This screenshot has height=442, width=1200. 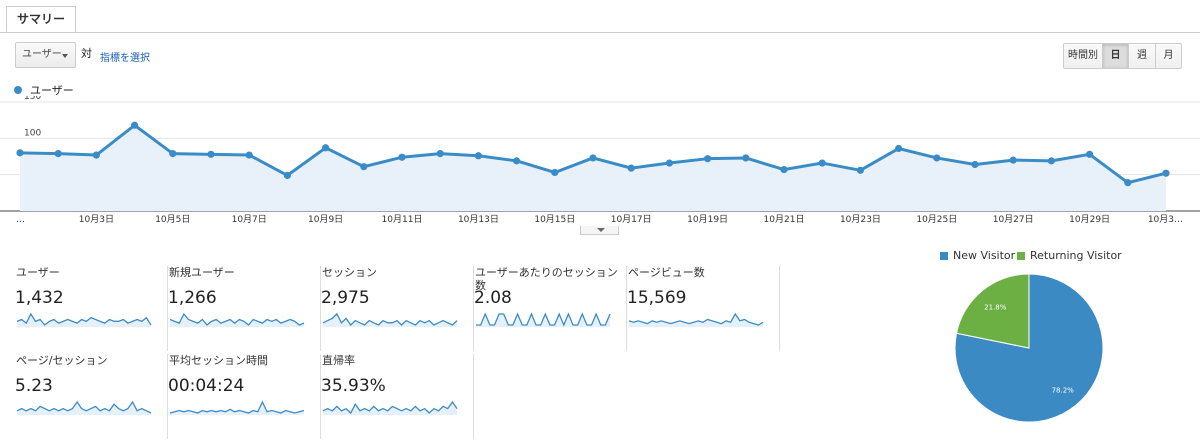 What do you see at coordinates (39, 298) in the screenshot?
I see `metric-value: 1,432` at bounding box center [39, 298].